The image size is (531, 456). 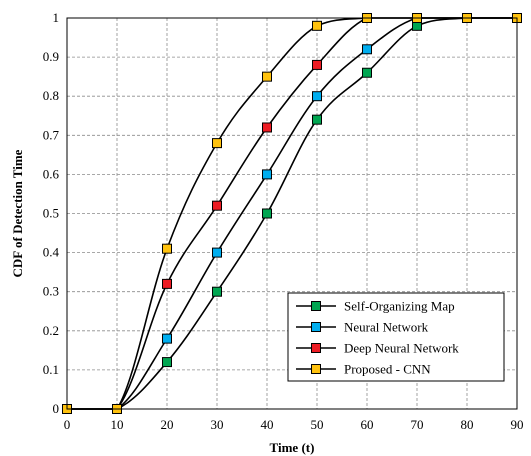 I want to click on legend-label: Neural Network, so click(x=386, y=327).